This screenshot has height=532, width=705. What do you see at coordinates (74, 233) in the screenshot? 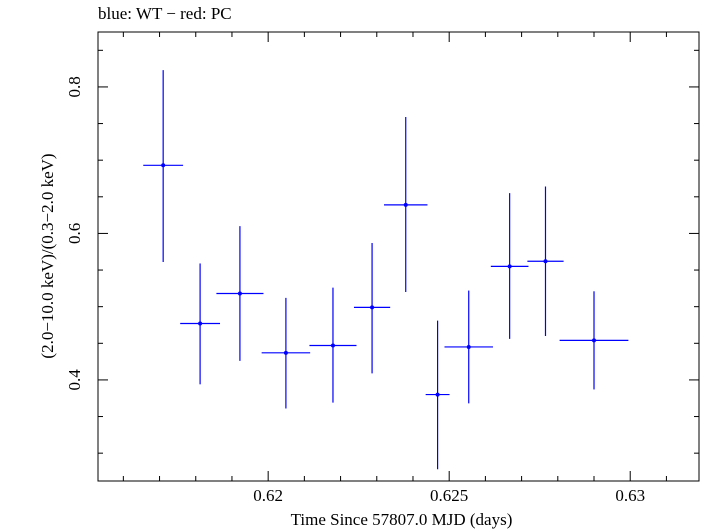
I see `y-tick-label: 0.6` at bounding box center [74, 233].